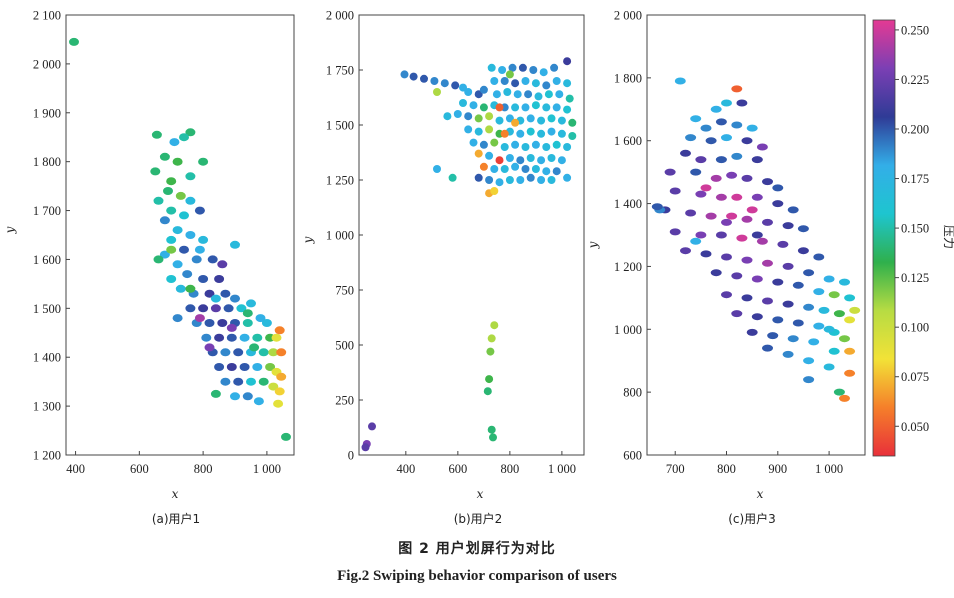 The width and height of the screenshot is (954, 598). Describe the element at coordinates (915, 278) in the screenshot. I see `colorbar-tick-label: 0.125` at that location.